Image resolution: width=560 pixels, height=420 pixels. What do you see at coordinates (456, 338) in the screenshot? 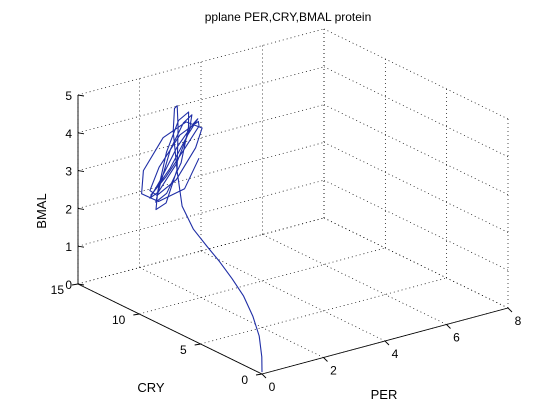
I see `x-tick-label: 6` at bounding box center [456, 338].